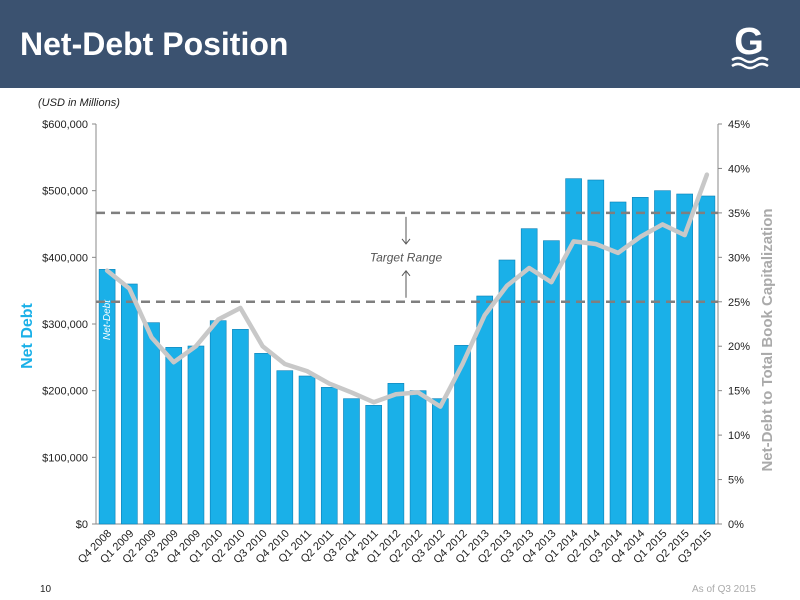 The image size is (800, 600). Describe the element at coordinates (739, 392) in the screenshot. I see `y-tick-label-right: 15%` at that location.